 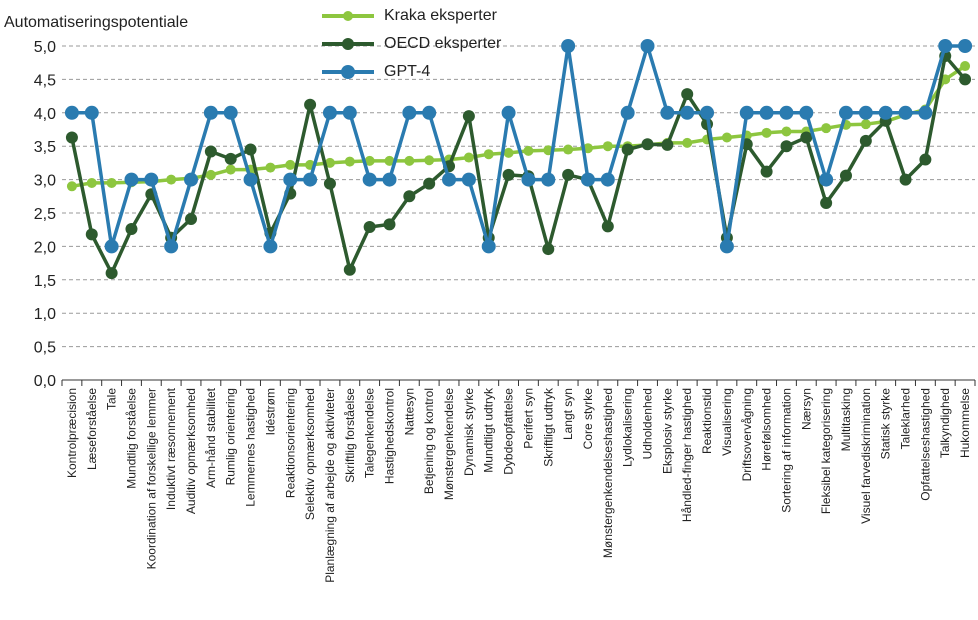 I want to click on x-tick-label: Tale, so click(x=112, y=399).